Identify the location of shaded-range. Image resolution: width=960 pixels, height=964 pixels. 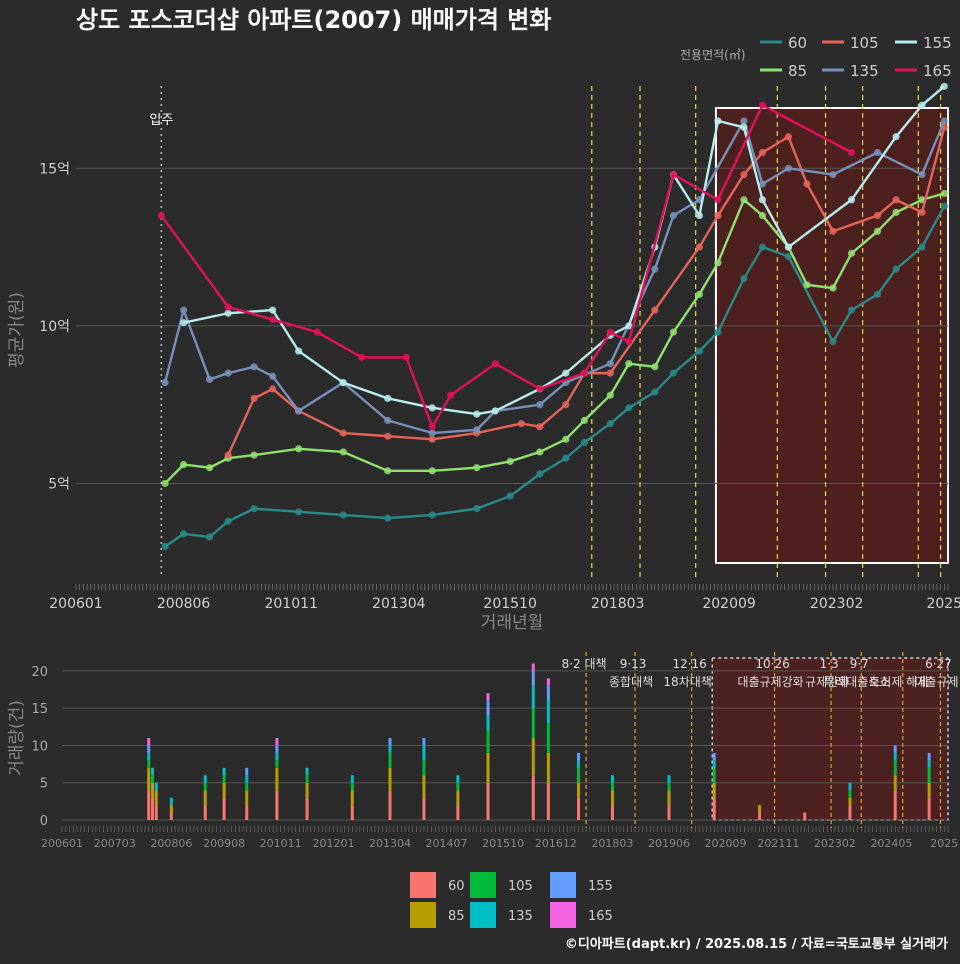
(831, 335).